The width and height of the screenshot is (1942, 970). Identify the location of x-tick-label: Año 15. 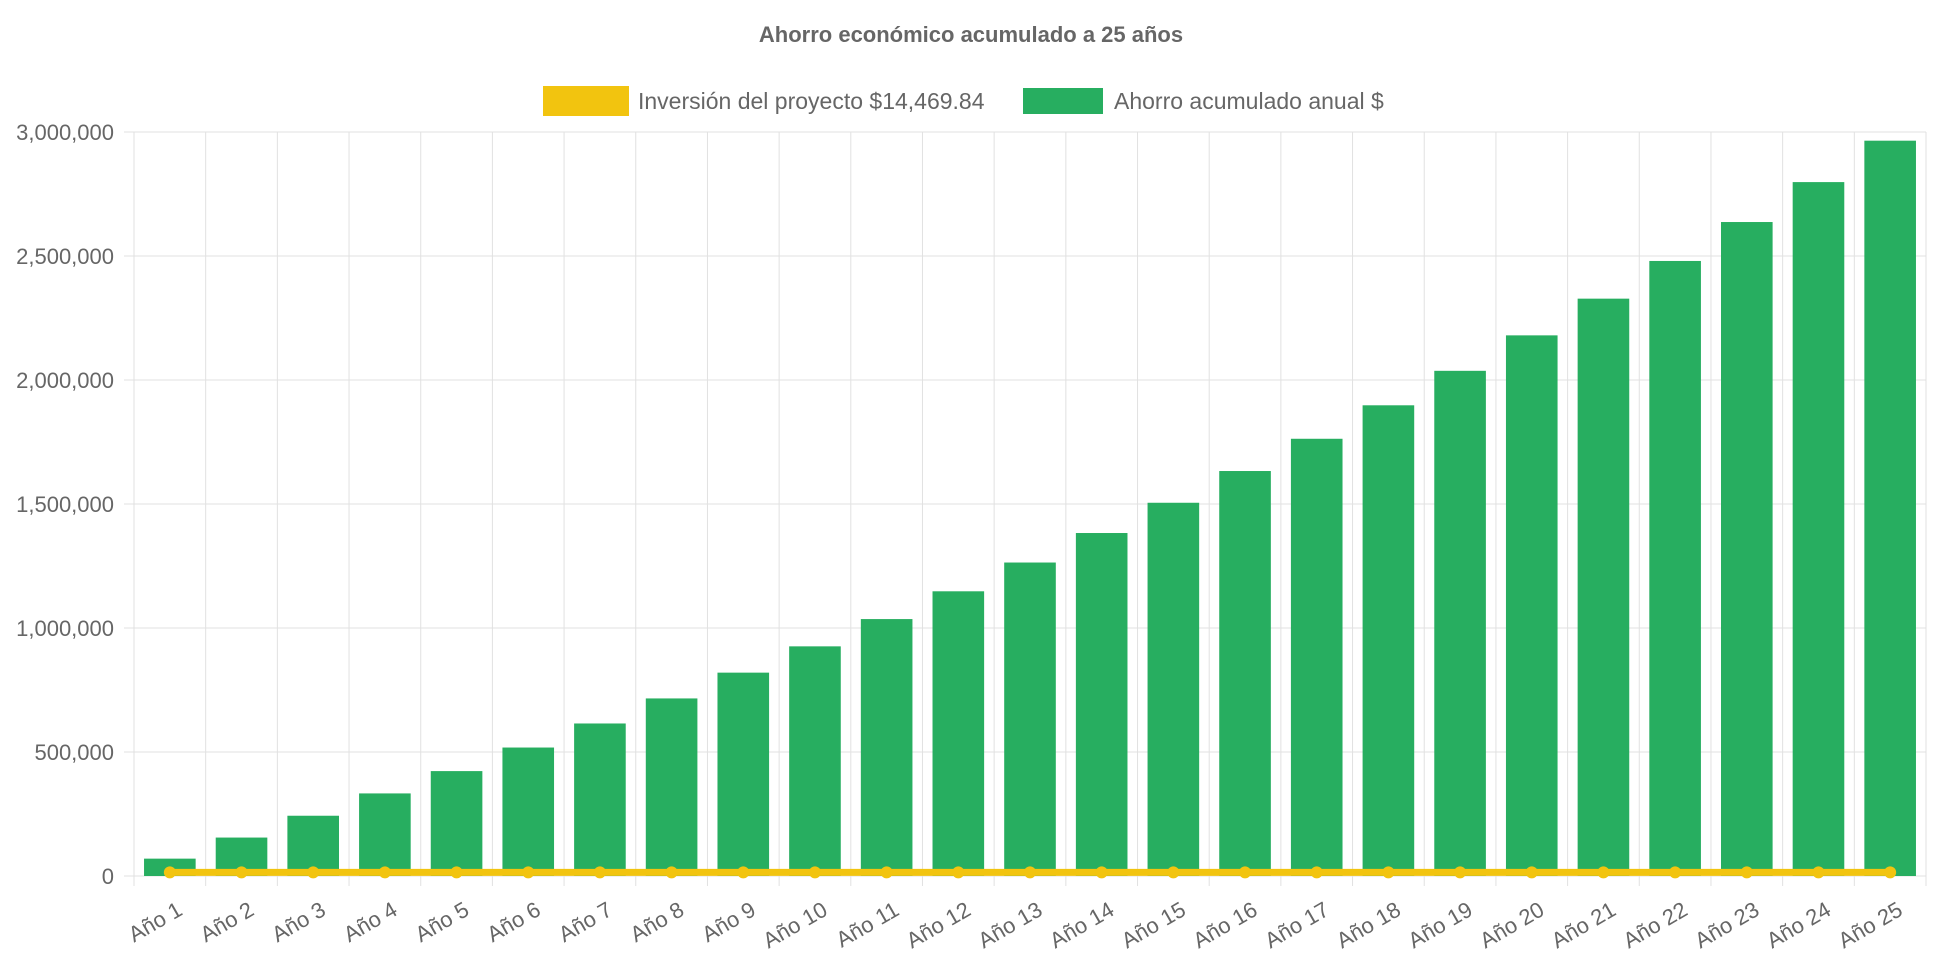
(1153, 925).